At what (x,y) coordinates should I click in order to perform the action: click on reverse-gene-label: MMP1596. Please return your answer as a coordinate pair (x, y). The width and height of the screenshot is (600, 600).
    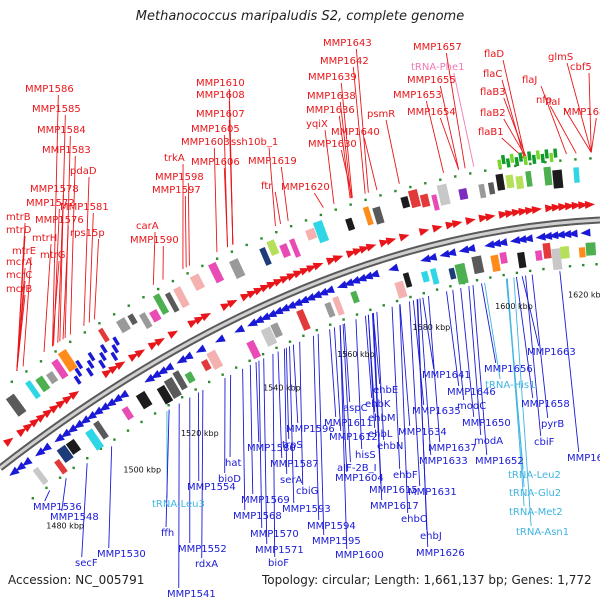
    Looking at the image, I should click on (310, 429).